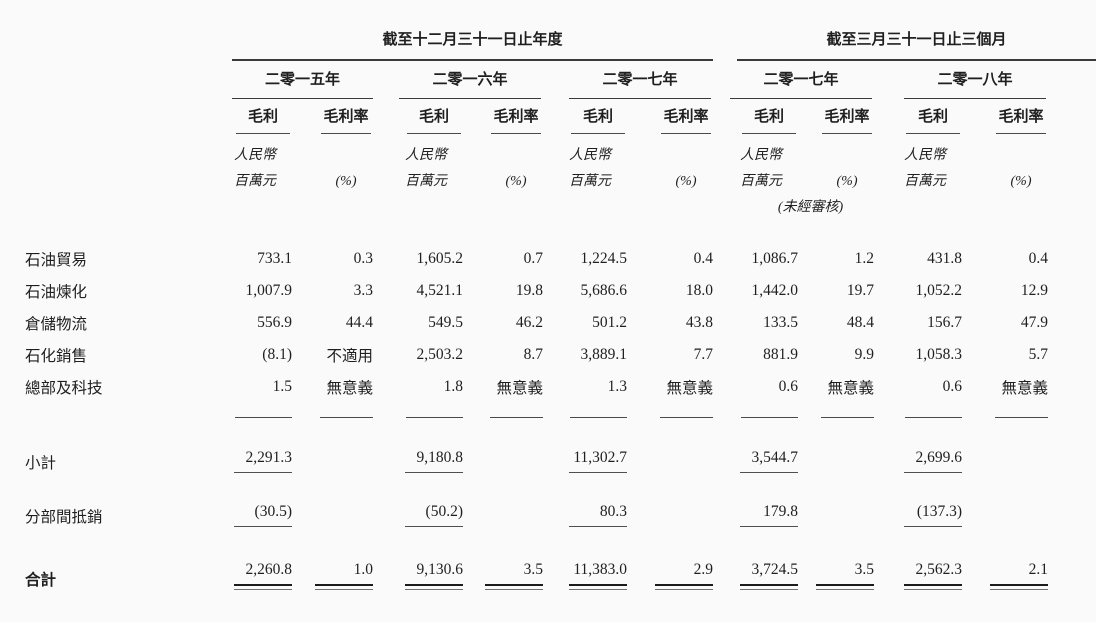  I want to click on cell-profit: 1,224.5, so click(604, 258).